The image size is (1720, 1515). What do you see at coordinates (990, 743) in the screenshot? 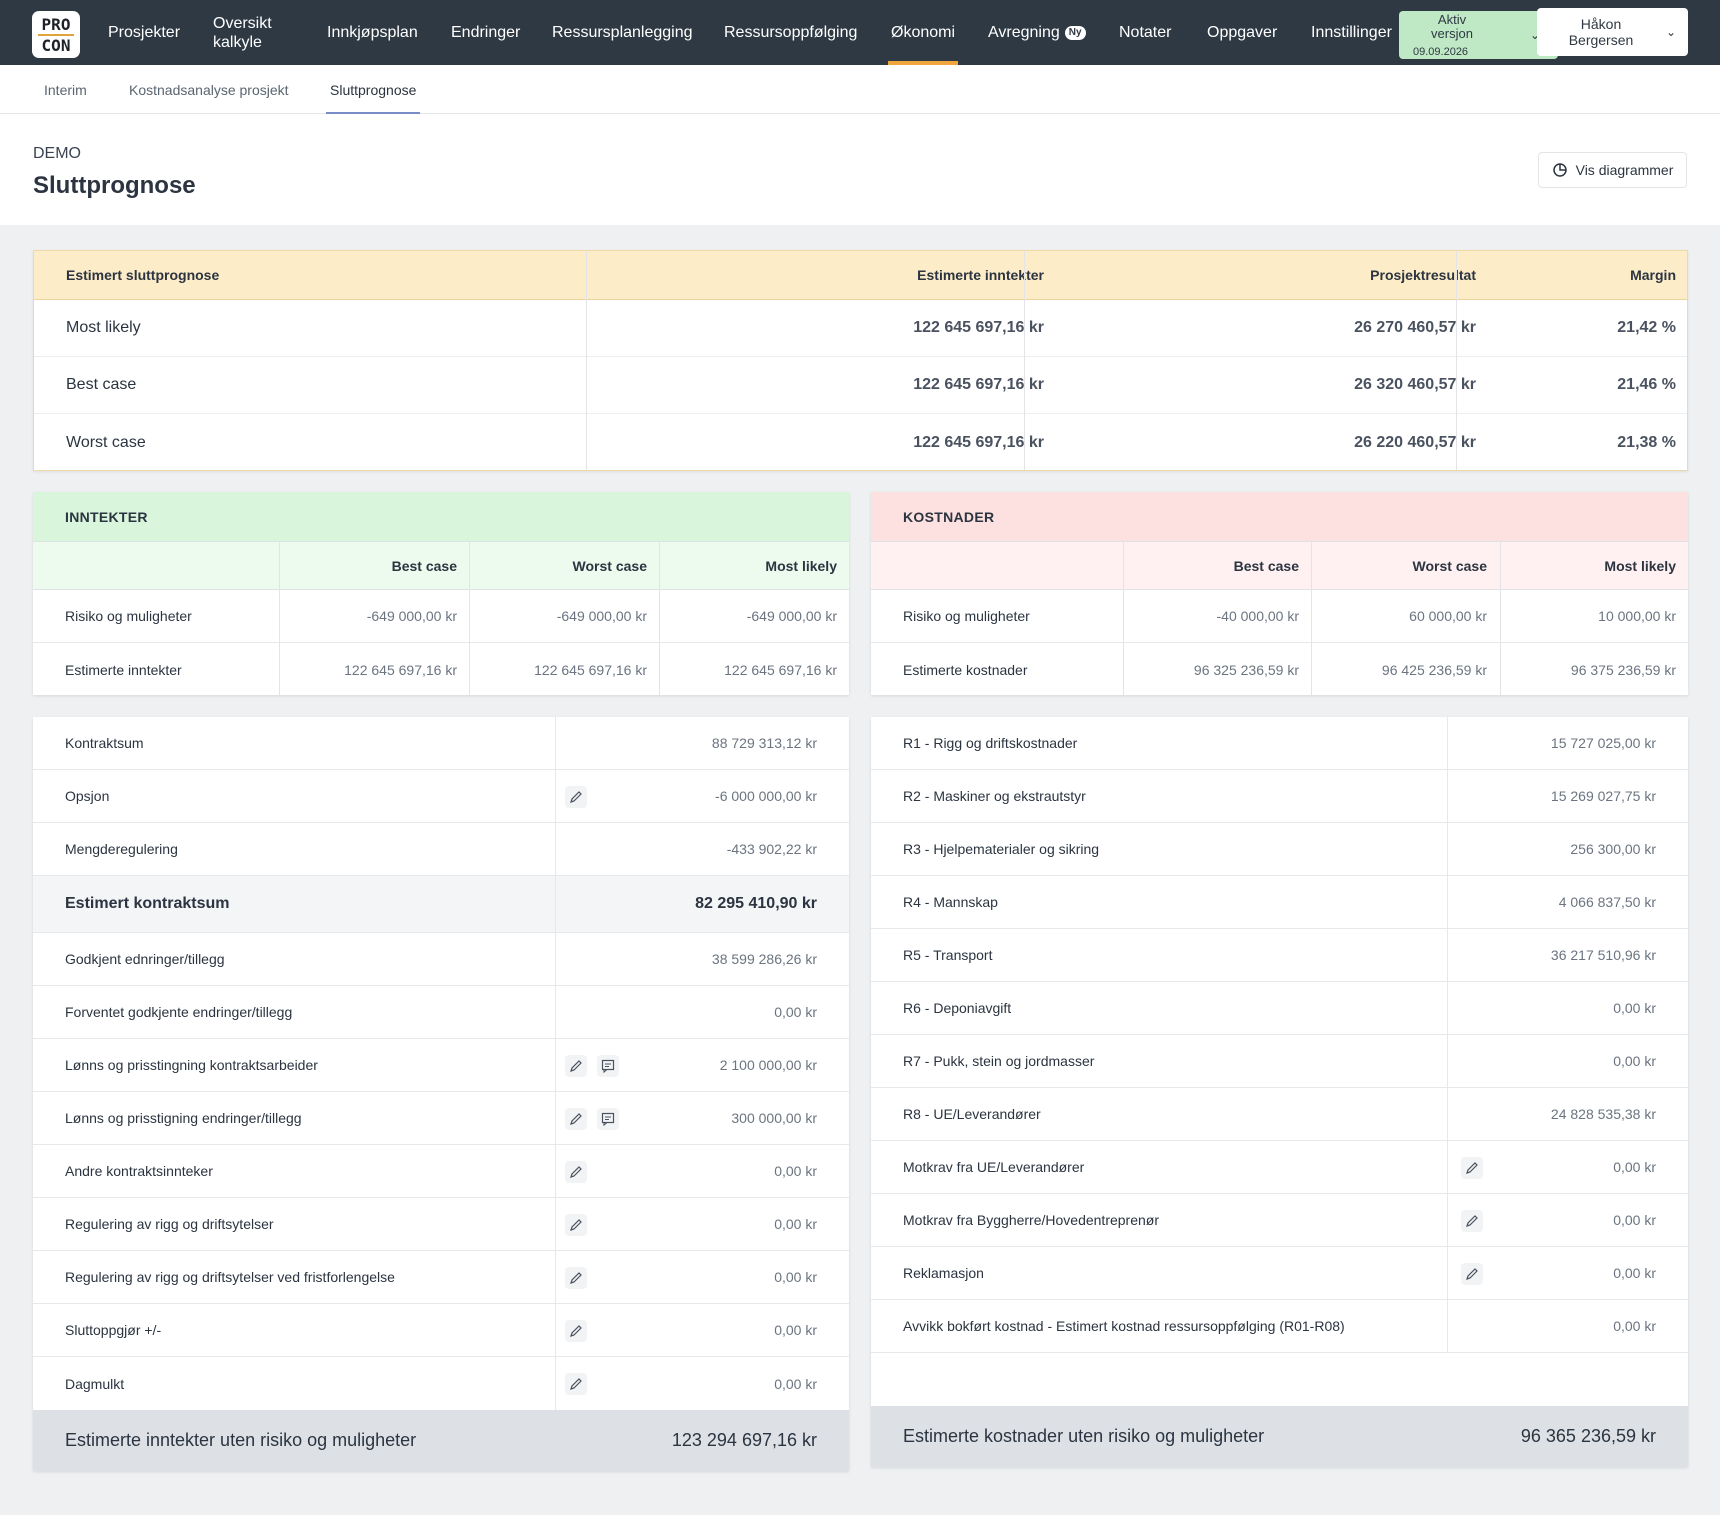
I see `cost-item-label: R1 - Rigg og driftskostnader` at bounding box center [990, 743].